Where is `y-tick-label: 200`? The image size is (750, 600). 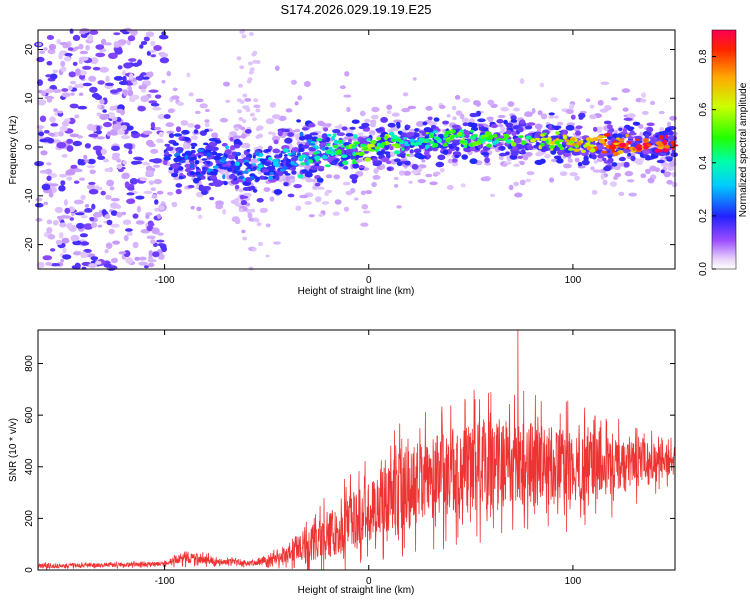
y-tick-label: 200 is located at coordinates (29, 518).